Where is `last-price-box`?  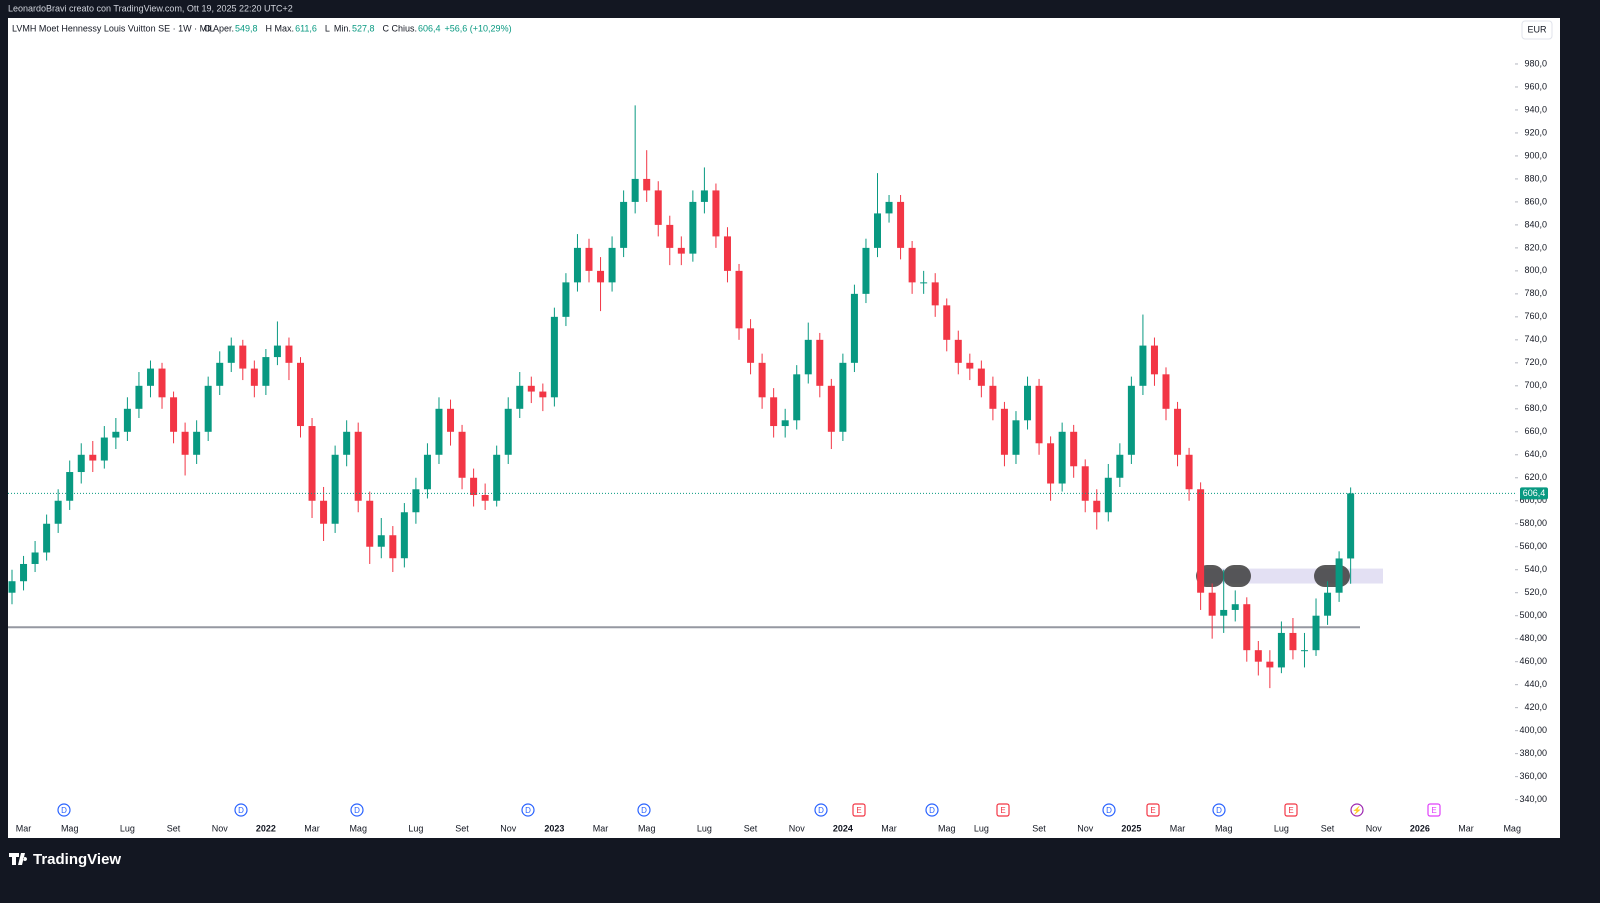
last-price-box is located at coordinates (1534, 493).